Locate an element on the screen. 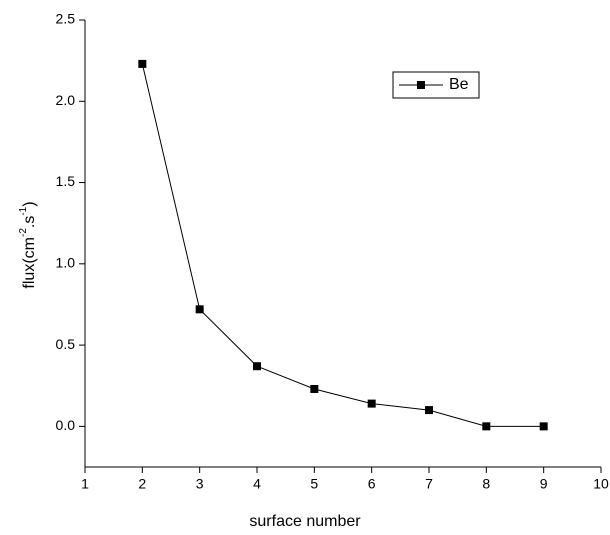 This screenshot has width=610, height=535. y-label-part: flux(cm is located at coordinates (29, 263).